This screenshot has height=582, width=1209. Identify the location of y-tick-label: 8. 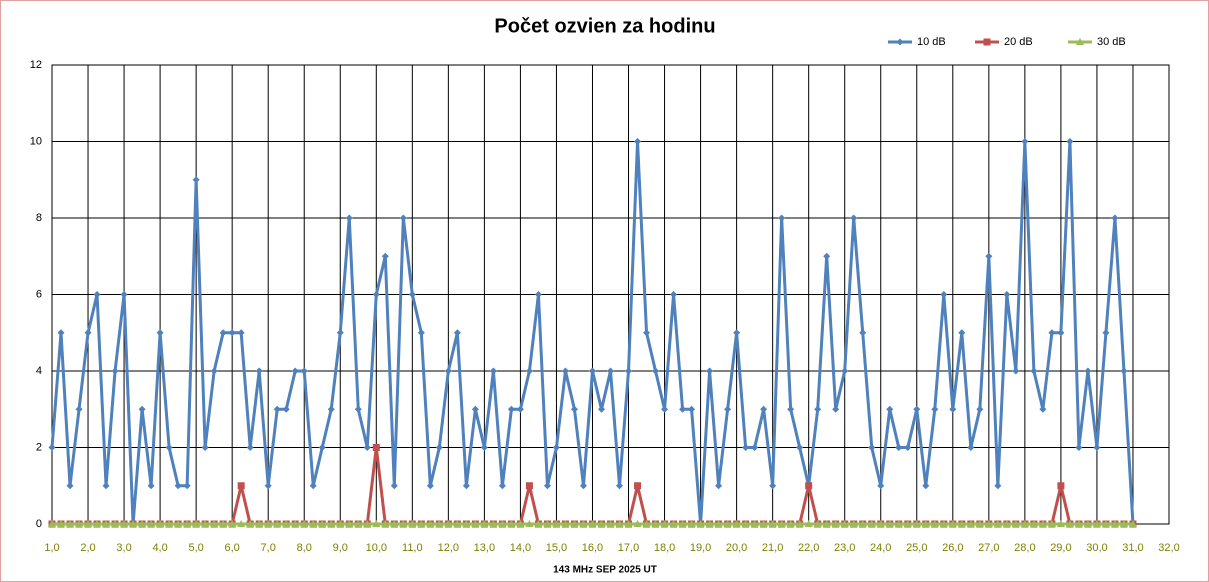
(39, 218).